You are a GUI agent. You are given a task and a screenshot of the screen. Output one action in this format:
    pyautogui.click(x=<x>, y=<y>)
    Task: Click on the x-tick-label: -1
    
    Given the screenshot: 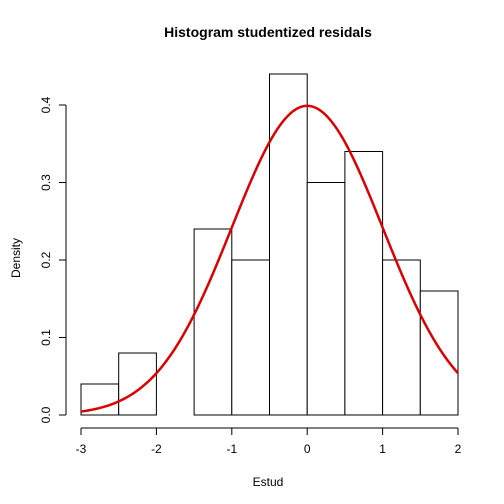 What is the action you would take?
    pyautogui.click(x=231, y=449)
    